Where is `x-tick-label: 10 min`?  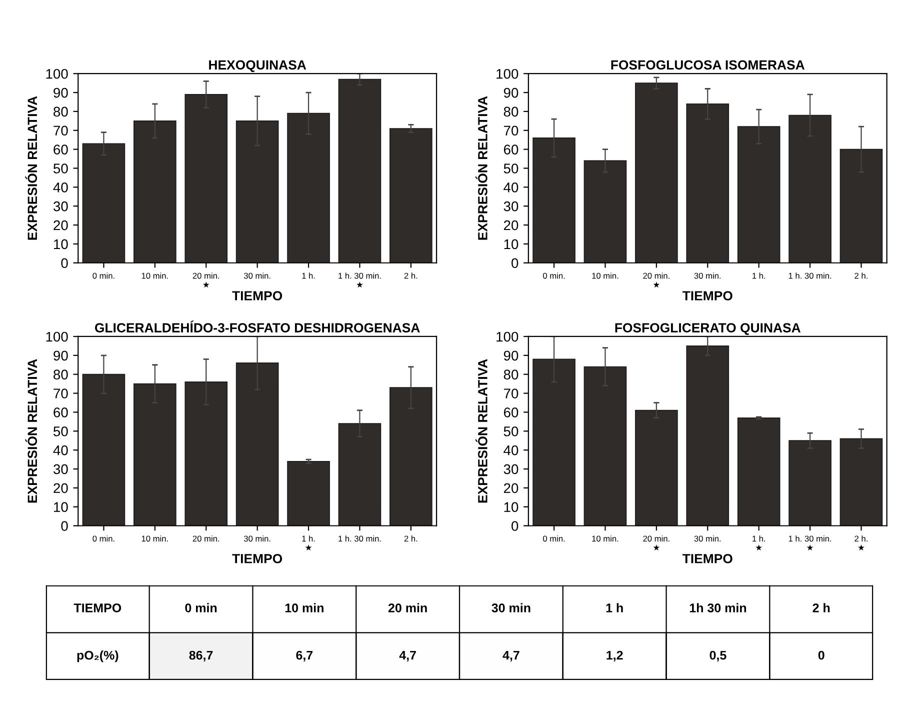
x-tick-label: 10 min is located at coordinates (304, 607).